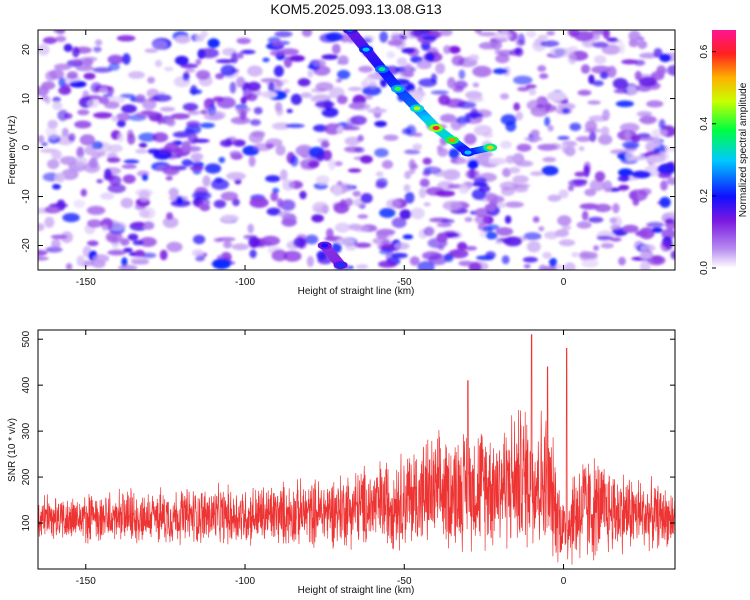 The image size is (750, 600). I want to click on x-tick-label: 0, so click(564, 282).